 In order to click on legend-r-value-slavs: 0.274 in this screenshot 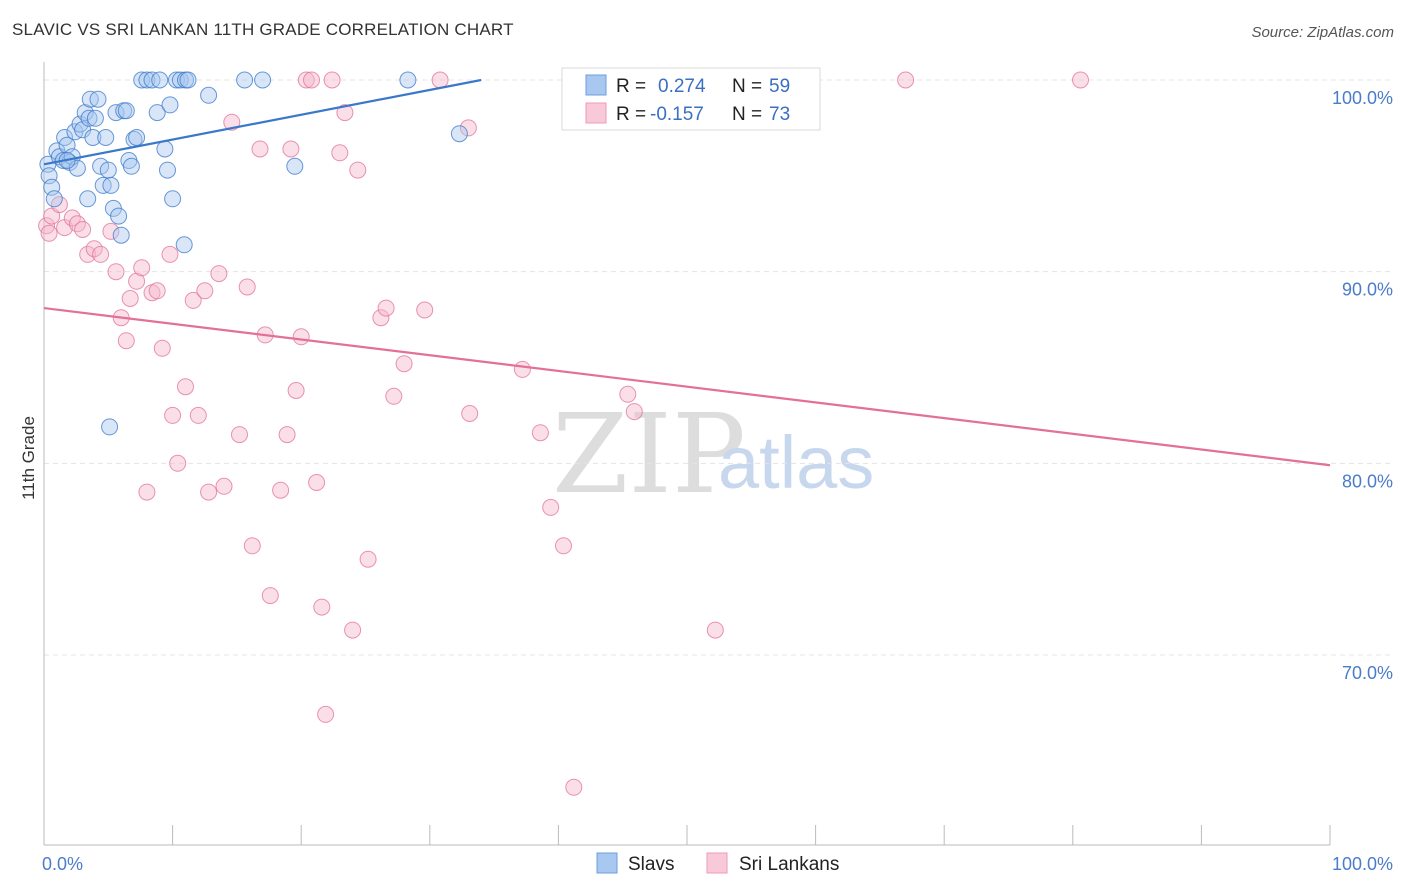, I will do `click(682, 86)`.